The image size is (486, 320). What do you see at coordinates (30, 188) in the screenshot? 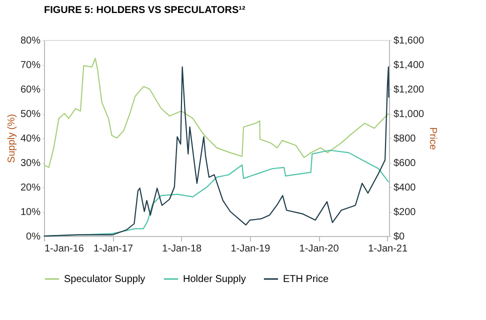
I see `y-tick-label: 20%` at bounding box center [30, 188].